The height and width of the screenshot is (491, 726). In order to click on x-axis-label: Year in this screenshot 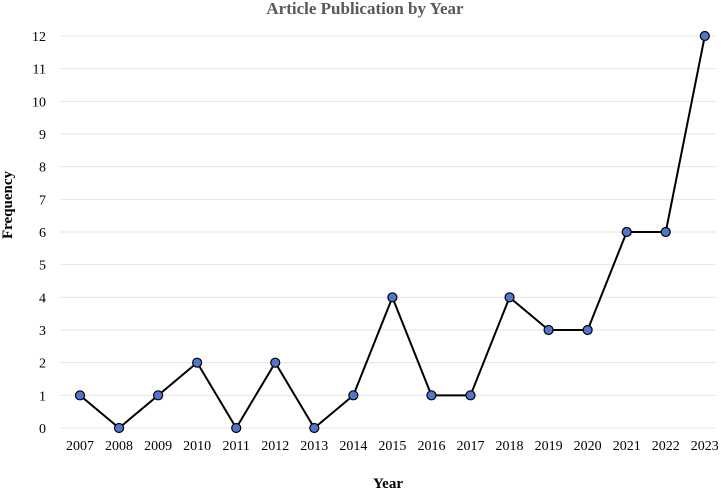, I will do `click(388, 483)`.